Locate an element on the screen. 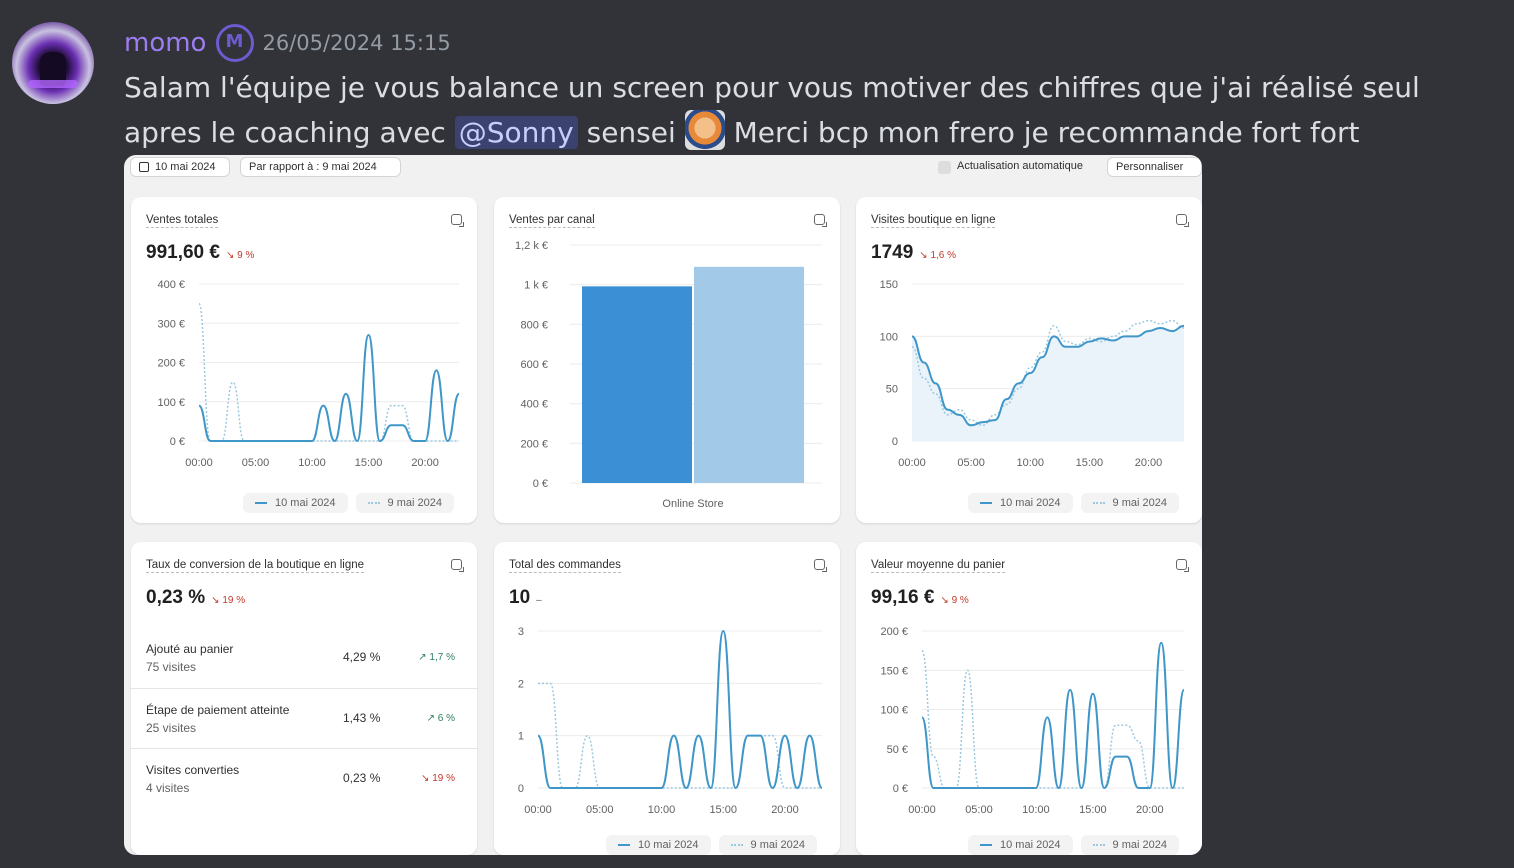 This screenshot has width=1514, height=868. orders-chart: 3 2 1 000:00 05:00 10:00 15:00 20:00 is located at coordinates (670, 721).